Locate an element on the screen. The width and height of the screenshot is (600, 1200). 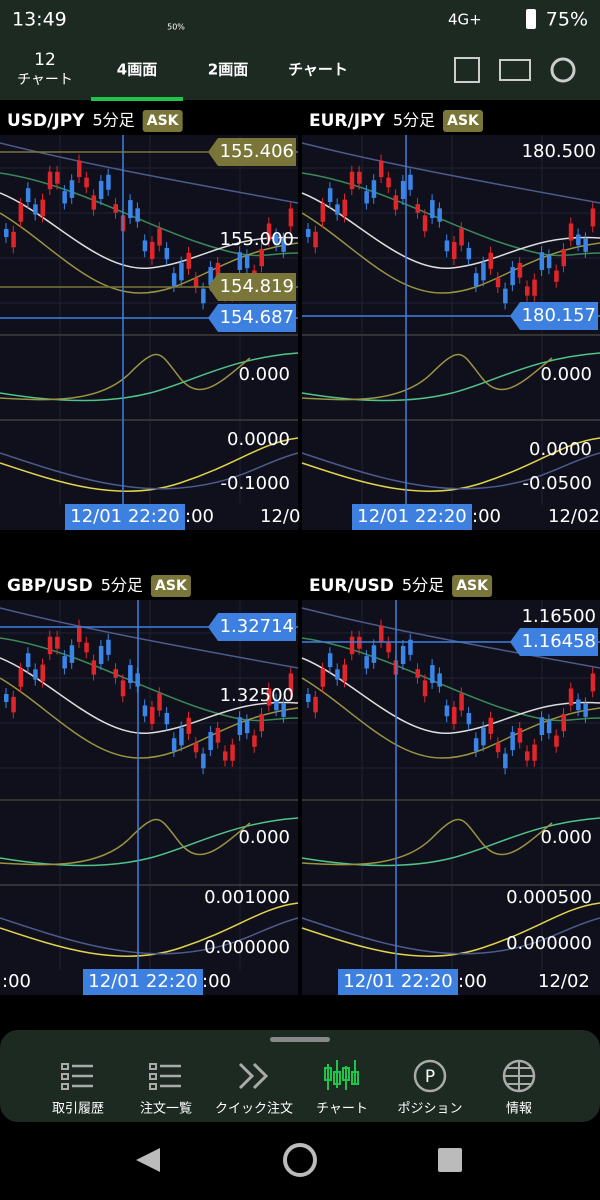
price-label: 1.32500 is located at coordinates (257, 695).